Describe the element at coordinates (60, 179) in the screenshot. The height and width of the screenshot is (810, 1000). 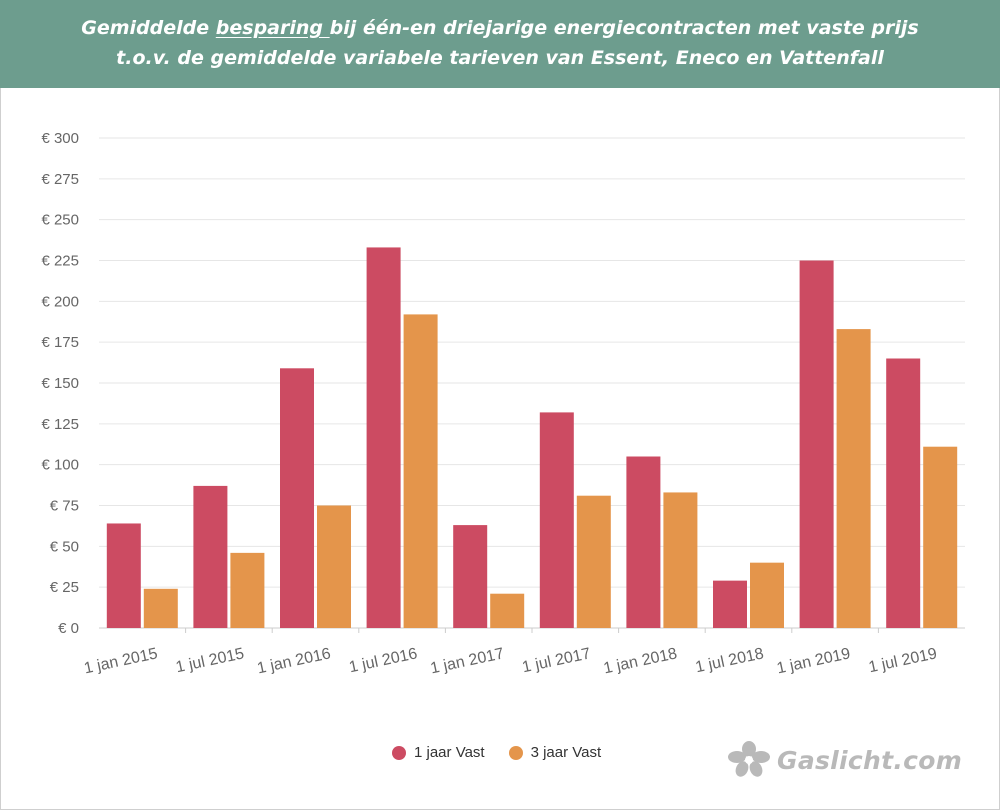
I see `y-tick-label: € 275` at that location.